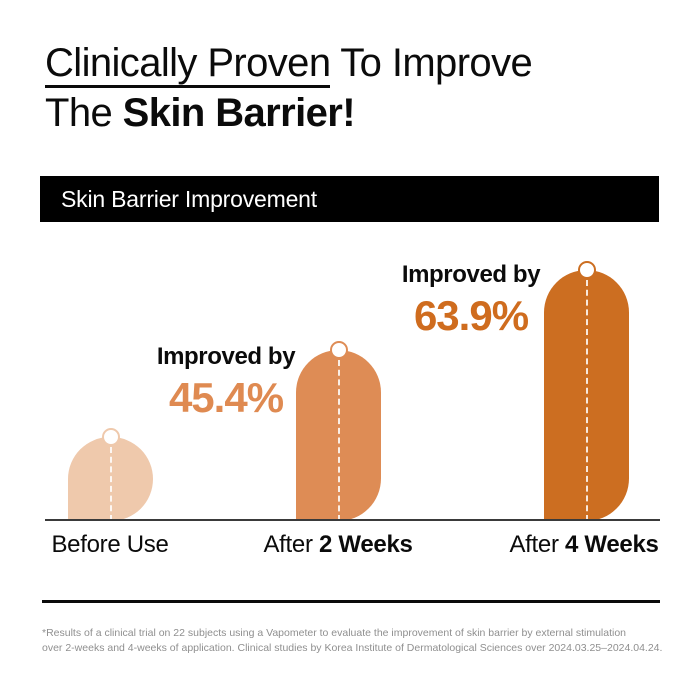  What do you see at coordinates (431, 63) in the screenshot?
I see `title-line1-rest: To Improve` at bounding box center [431, 63].